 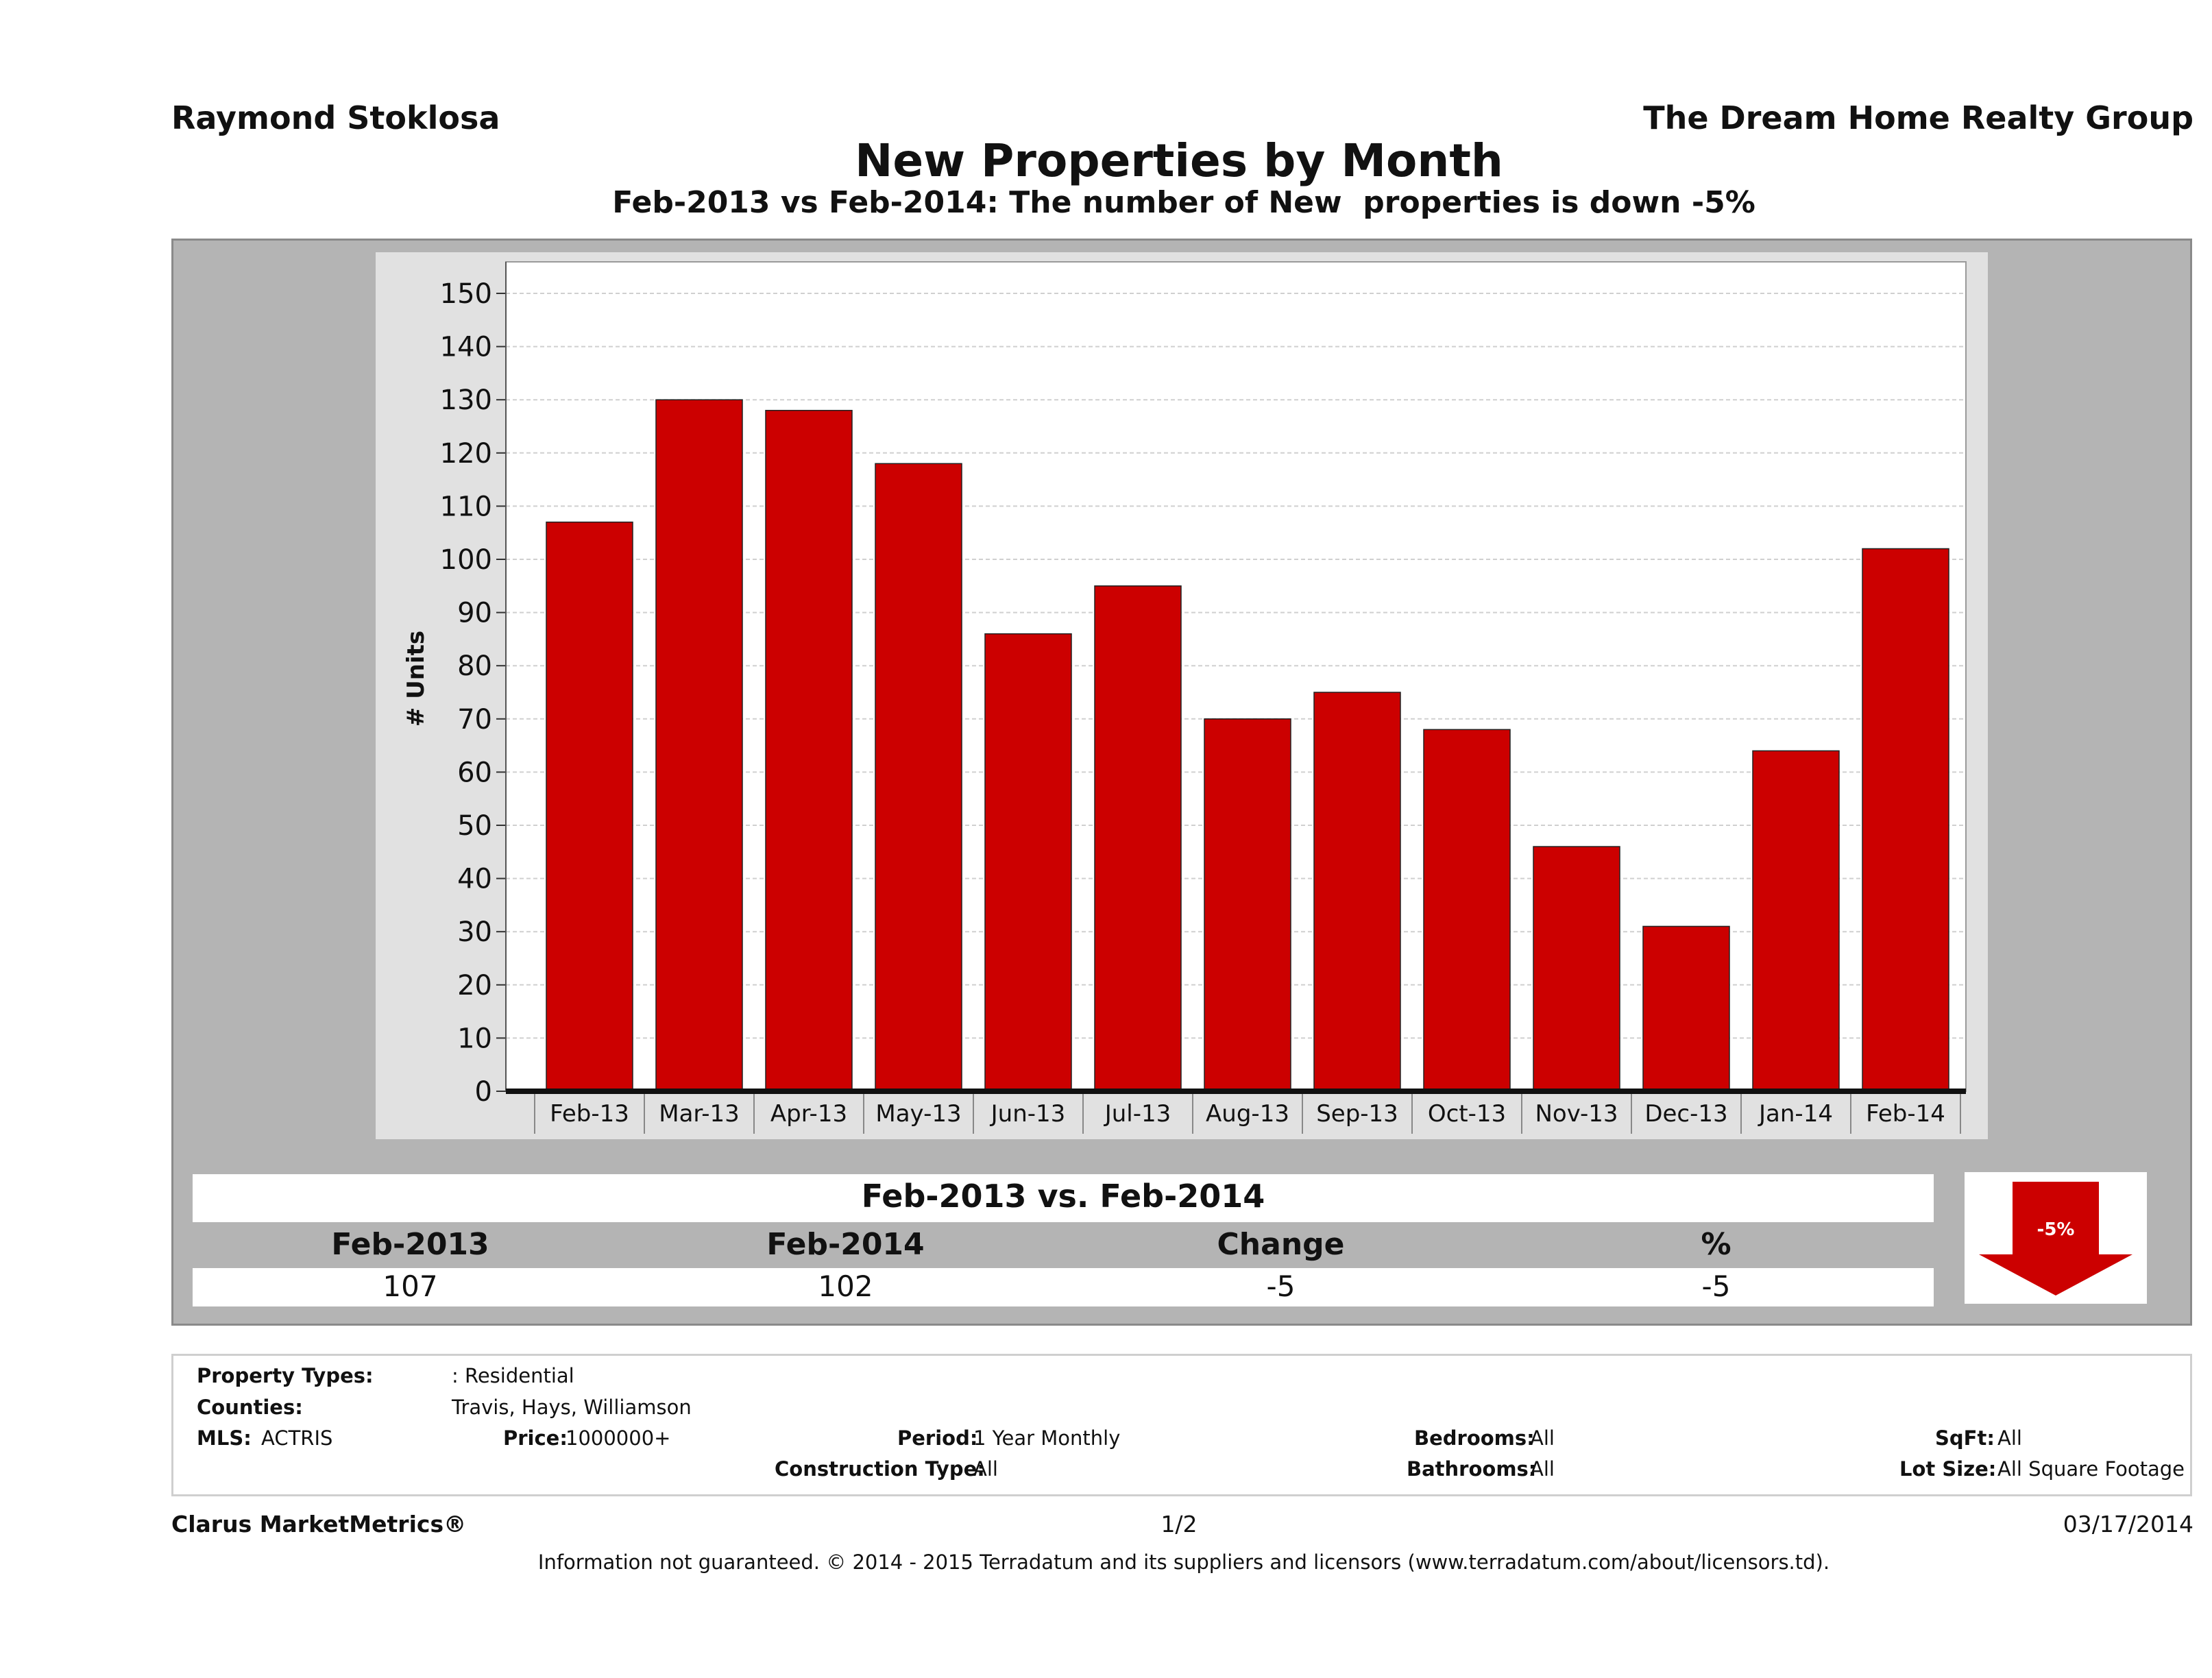 What do you see at coordinates (572, 1407) in the screenshot?
I see `counties-value: Travis, Hays, Williamson` at bounding box center [572, 1407].